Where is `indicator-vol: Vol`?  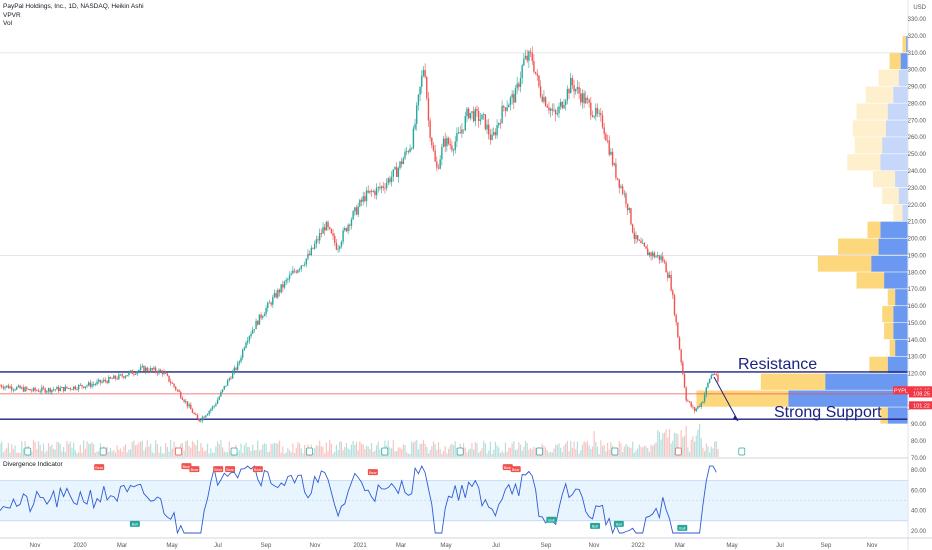 indicator-vol: Vol is located at coordinates (8, 23).